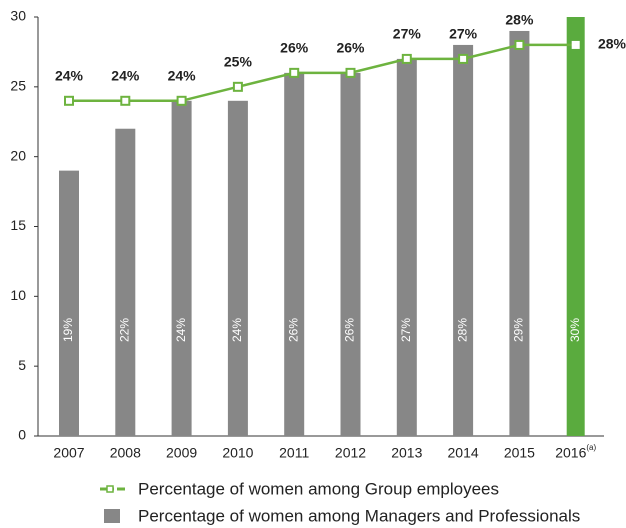 This screenshot has width=626, height=528. Describe the element at coordinates (406, 330) in the screenshot. I see `bar-value-label: 27%` at that location.